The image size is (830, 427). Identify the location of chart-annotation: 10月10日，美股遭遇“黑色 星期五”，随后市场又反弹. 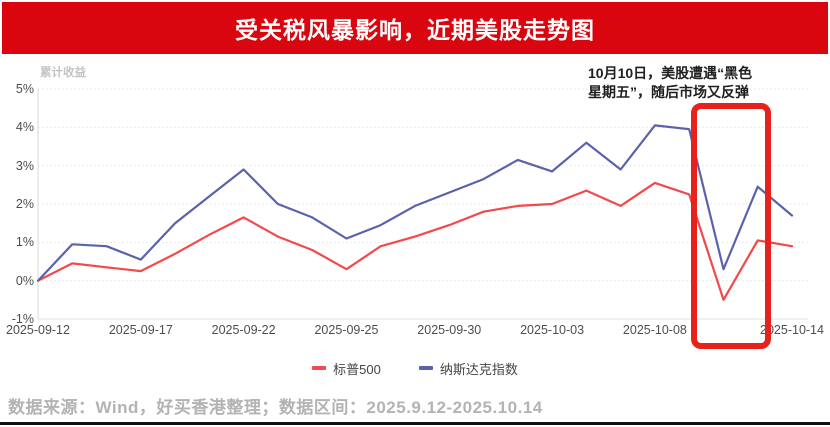
(670, 82).